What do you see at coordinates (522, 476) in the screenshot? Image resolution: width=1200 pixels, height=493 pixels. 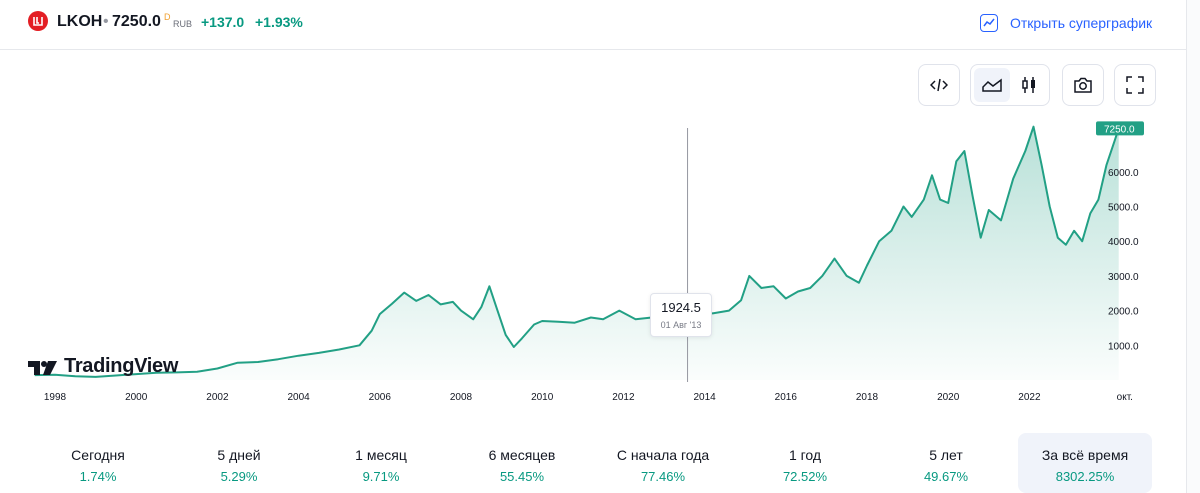 I see `period-value: 55.45%` at bounding box center [522, 476].